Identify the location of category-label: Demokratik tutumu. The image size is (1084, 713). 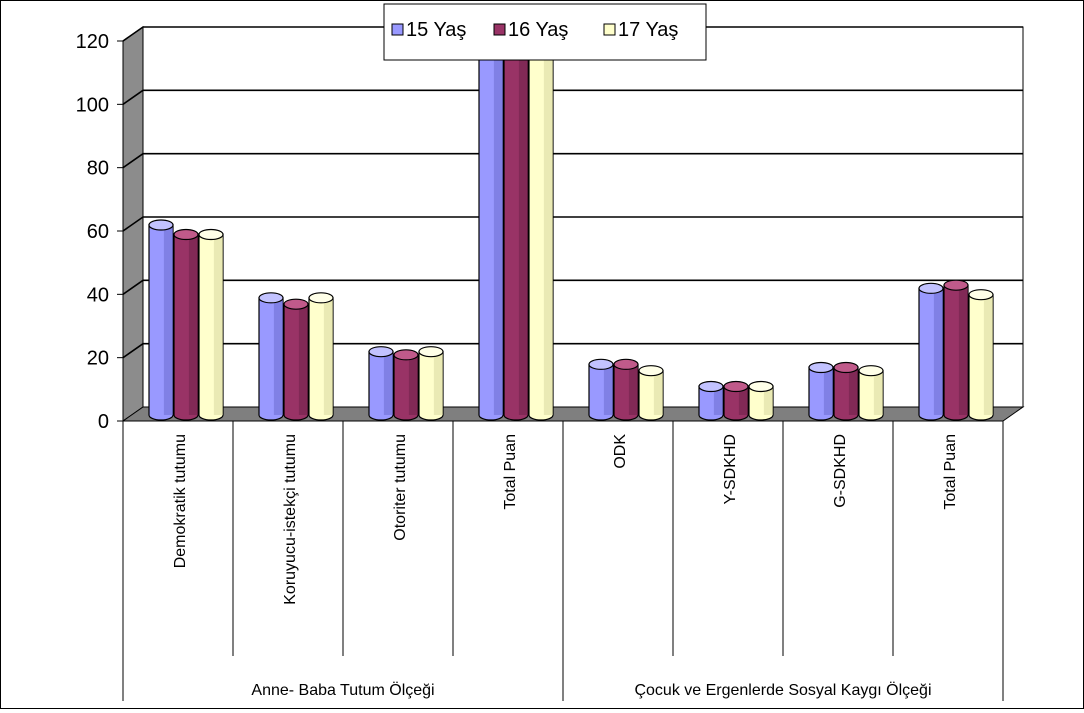
(180, 501).